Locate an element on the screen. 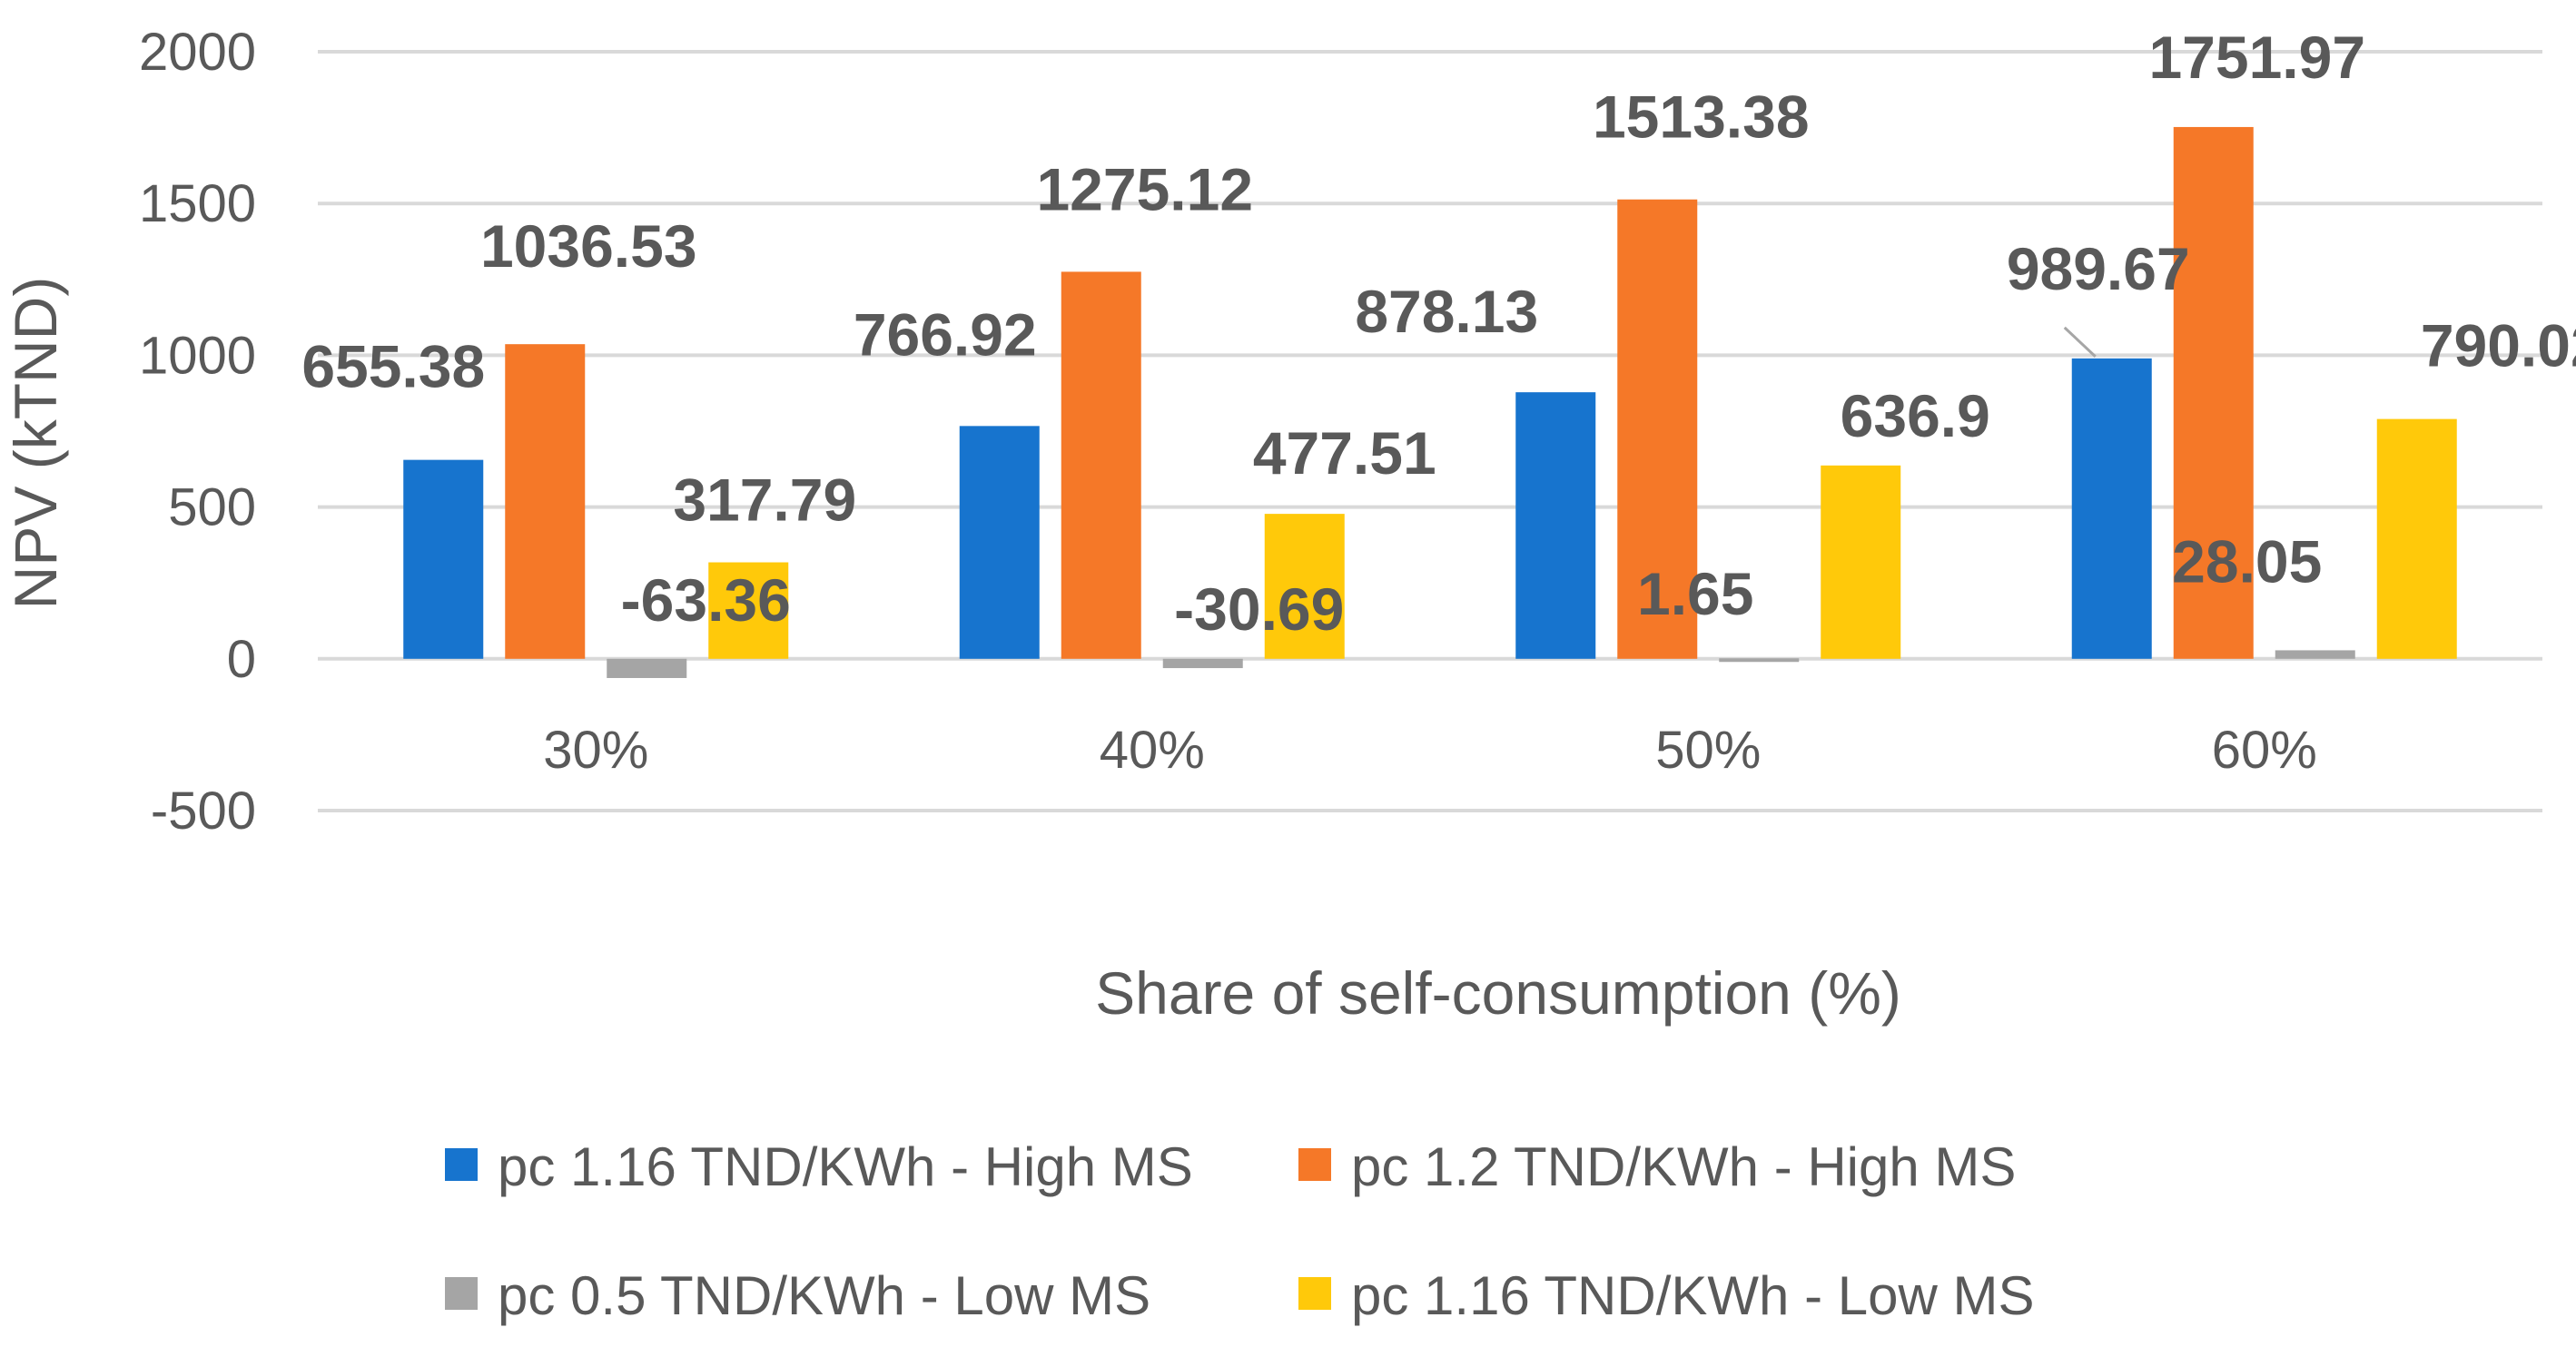 This screenshot has width=2576, height=1347. leader-lines is located at coordinates (2080, 342).